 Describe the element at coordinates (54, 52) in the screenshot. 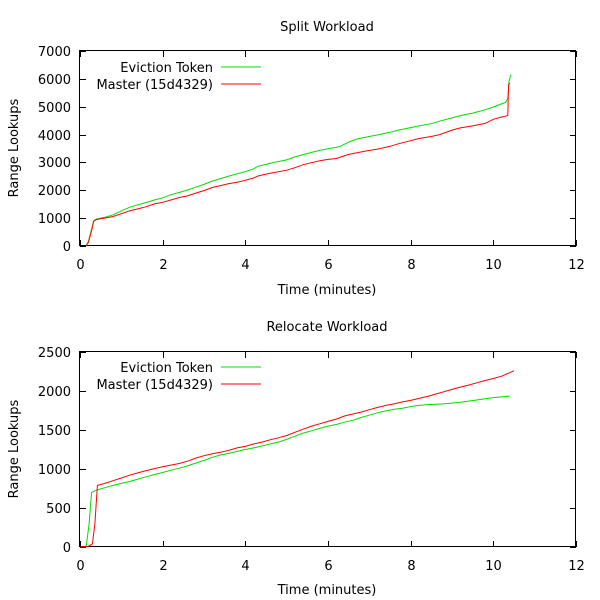

I see `y-tick-label: 7000` at that location.